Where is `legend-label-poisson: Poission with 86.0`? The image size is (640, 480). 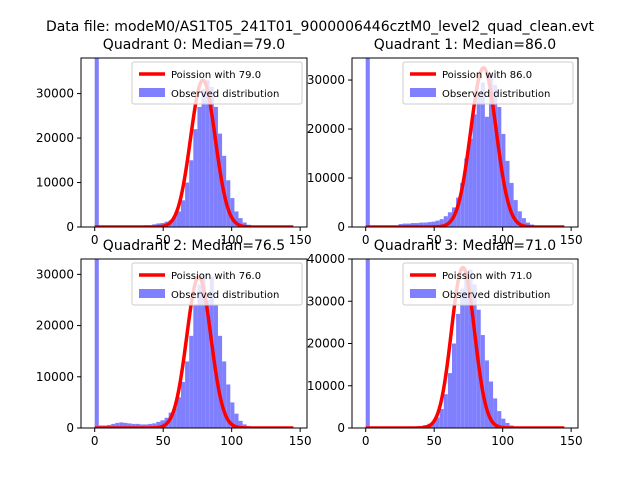
legend-label-poisson: Poission with 86.0 is located at coordinates (487, 75).